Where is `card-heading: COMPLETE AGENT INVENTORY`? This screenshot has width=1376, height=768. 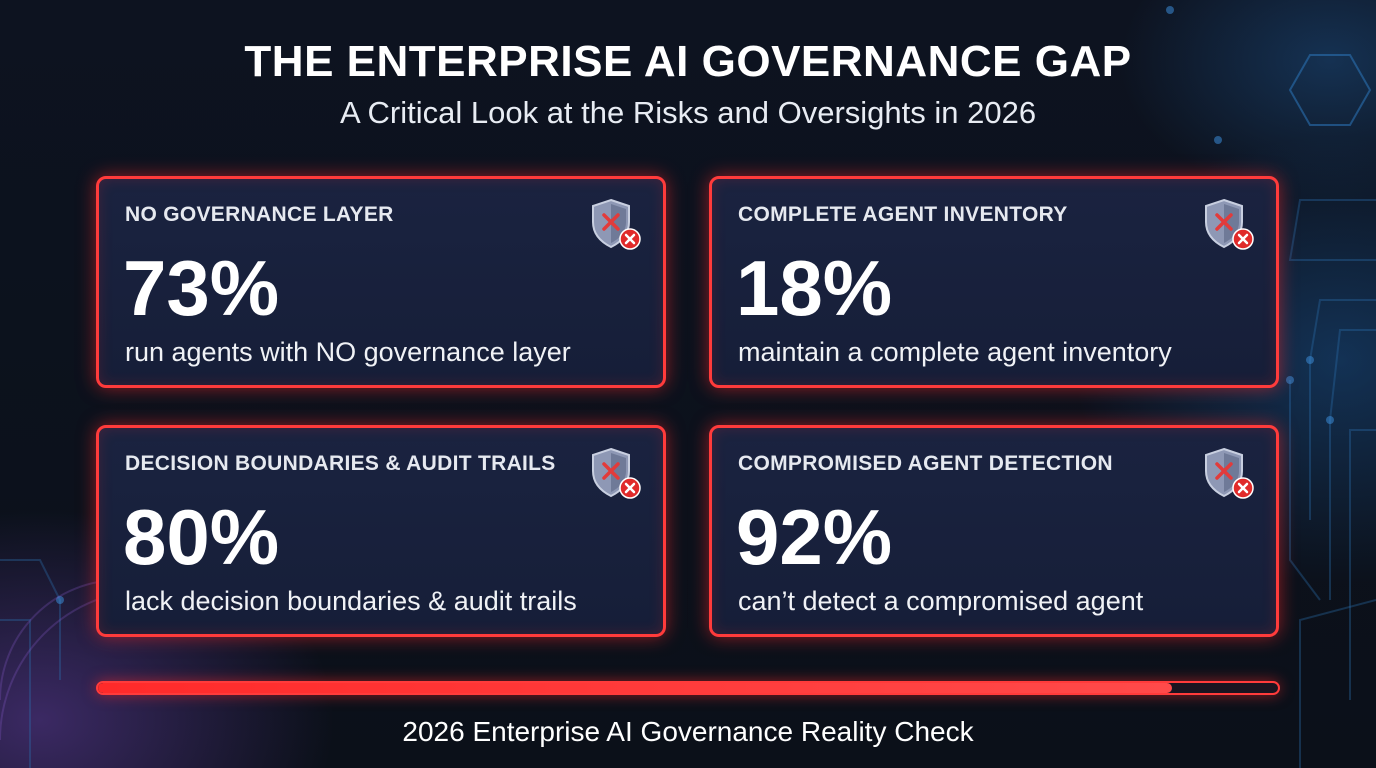 card-heading: COMPLETE AGENT INVENTORY is located at coordinates (903, 214).